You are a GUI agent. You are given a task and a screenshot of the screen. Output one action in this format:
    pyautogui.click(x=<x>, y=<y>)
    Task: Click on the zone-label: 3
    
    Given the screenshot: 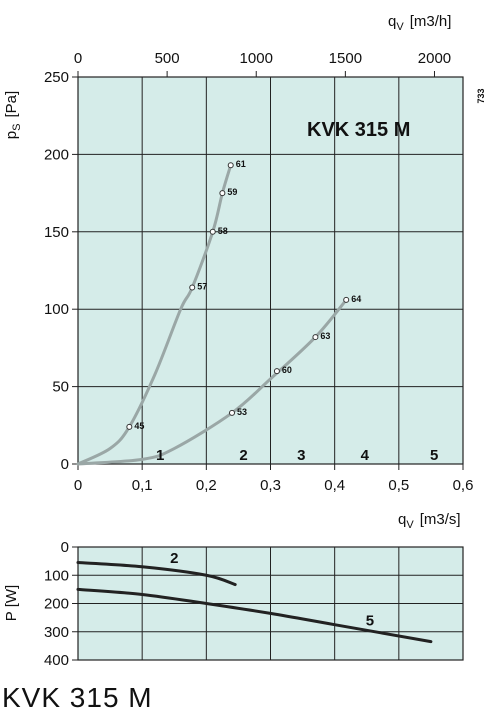 What is the action you would take?
    pyautogui.click(x=301, y=455)
    